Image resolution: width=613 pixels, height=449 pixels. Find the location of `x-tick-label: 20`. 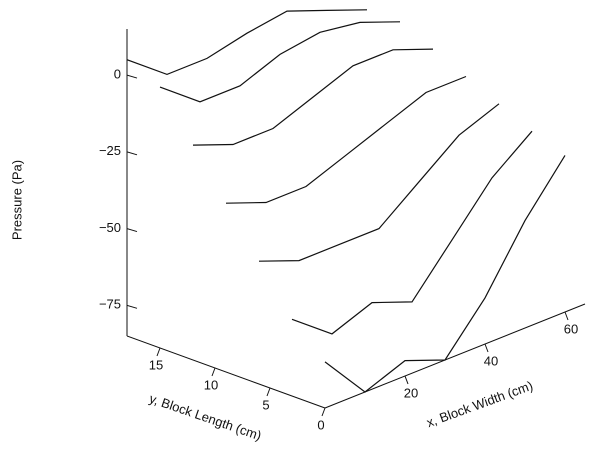

x-tick-label: 20 is located at coordinates (411, 392).